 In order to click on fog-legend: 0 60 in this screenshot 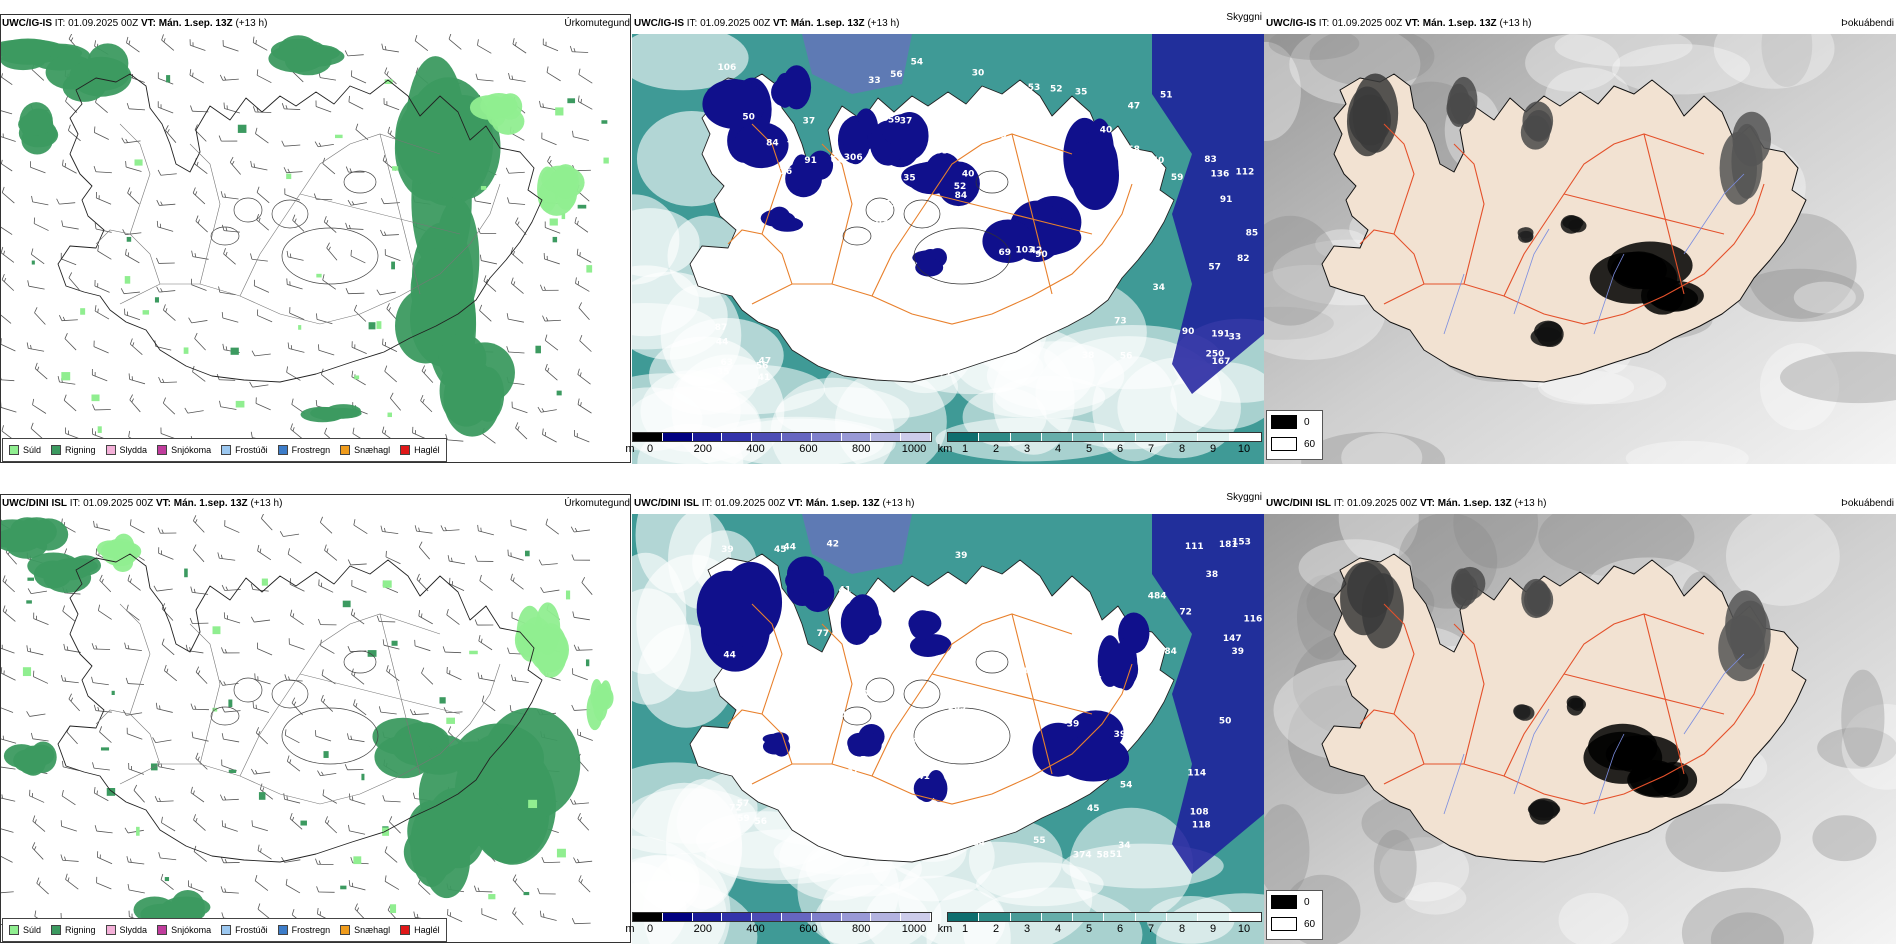, I will do `click(1294, 435)`.